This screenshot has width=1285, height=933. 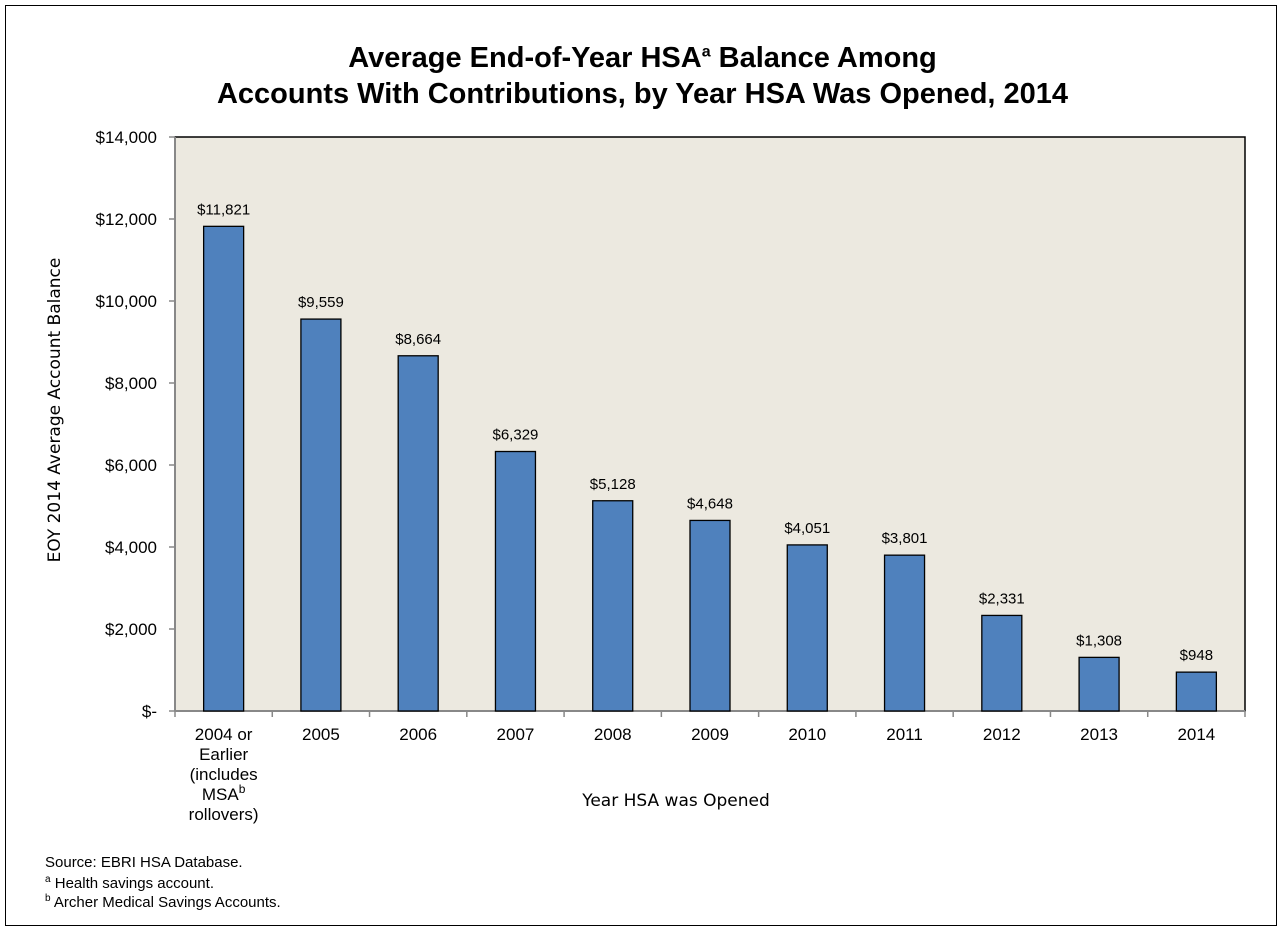 I want to click on y-tick-label: $-, so click(x=149, y=711).